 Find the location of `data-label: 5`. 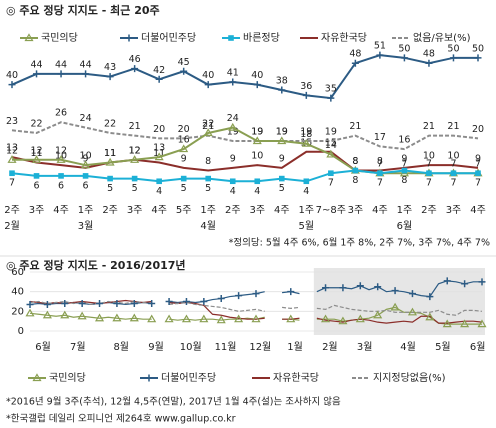

data-label: 5 is located at coordinates (208, 188).